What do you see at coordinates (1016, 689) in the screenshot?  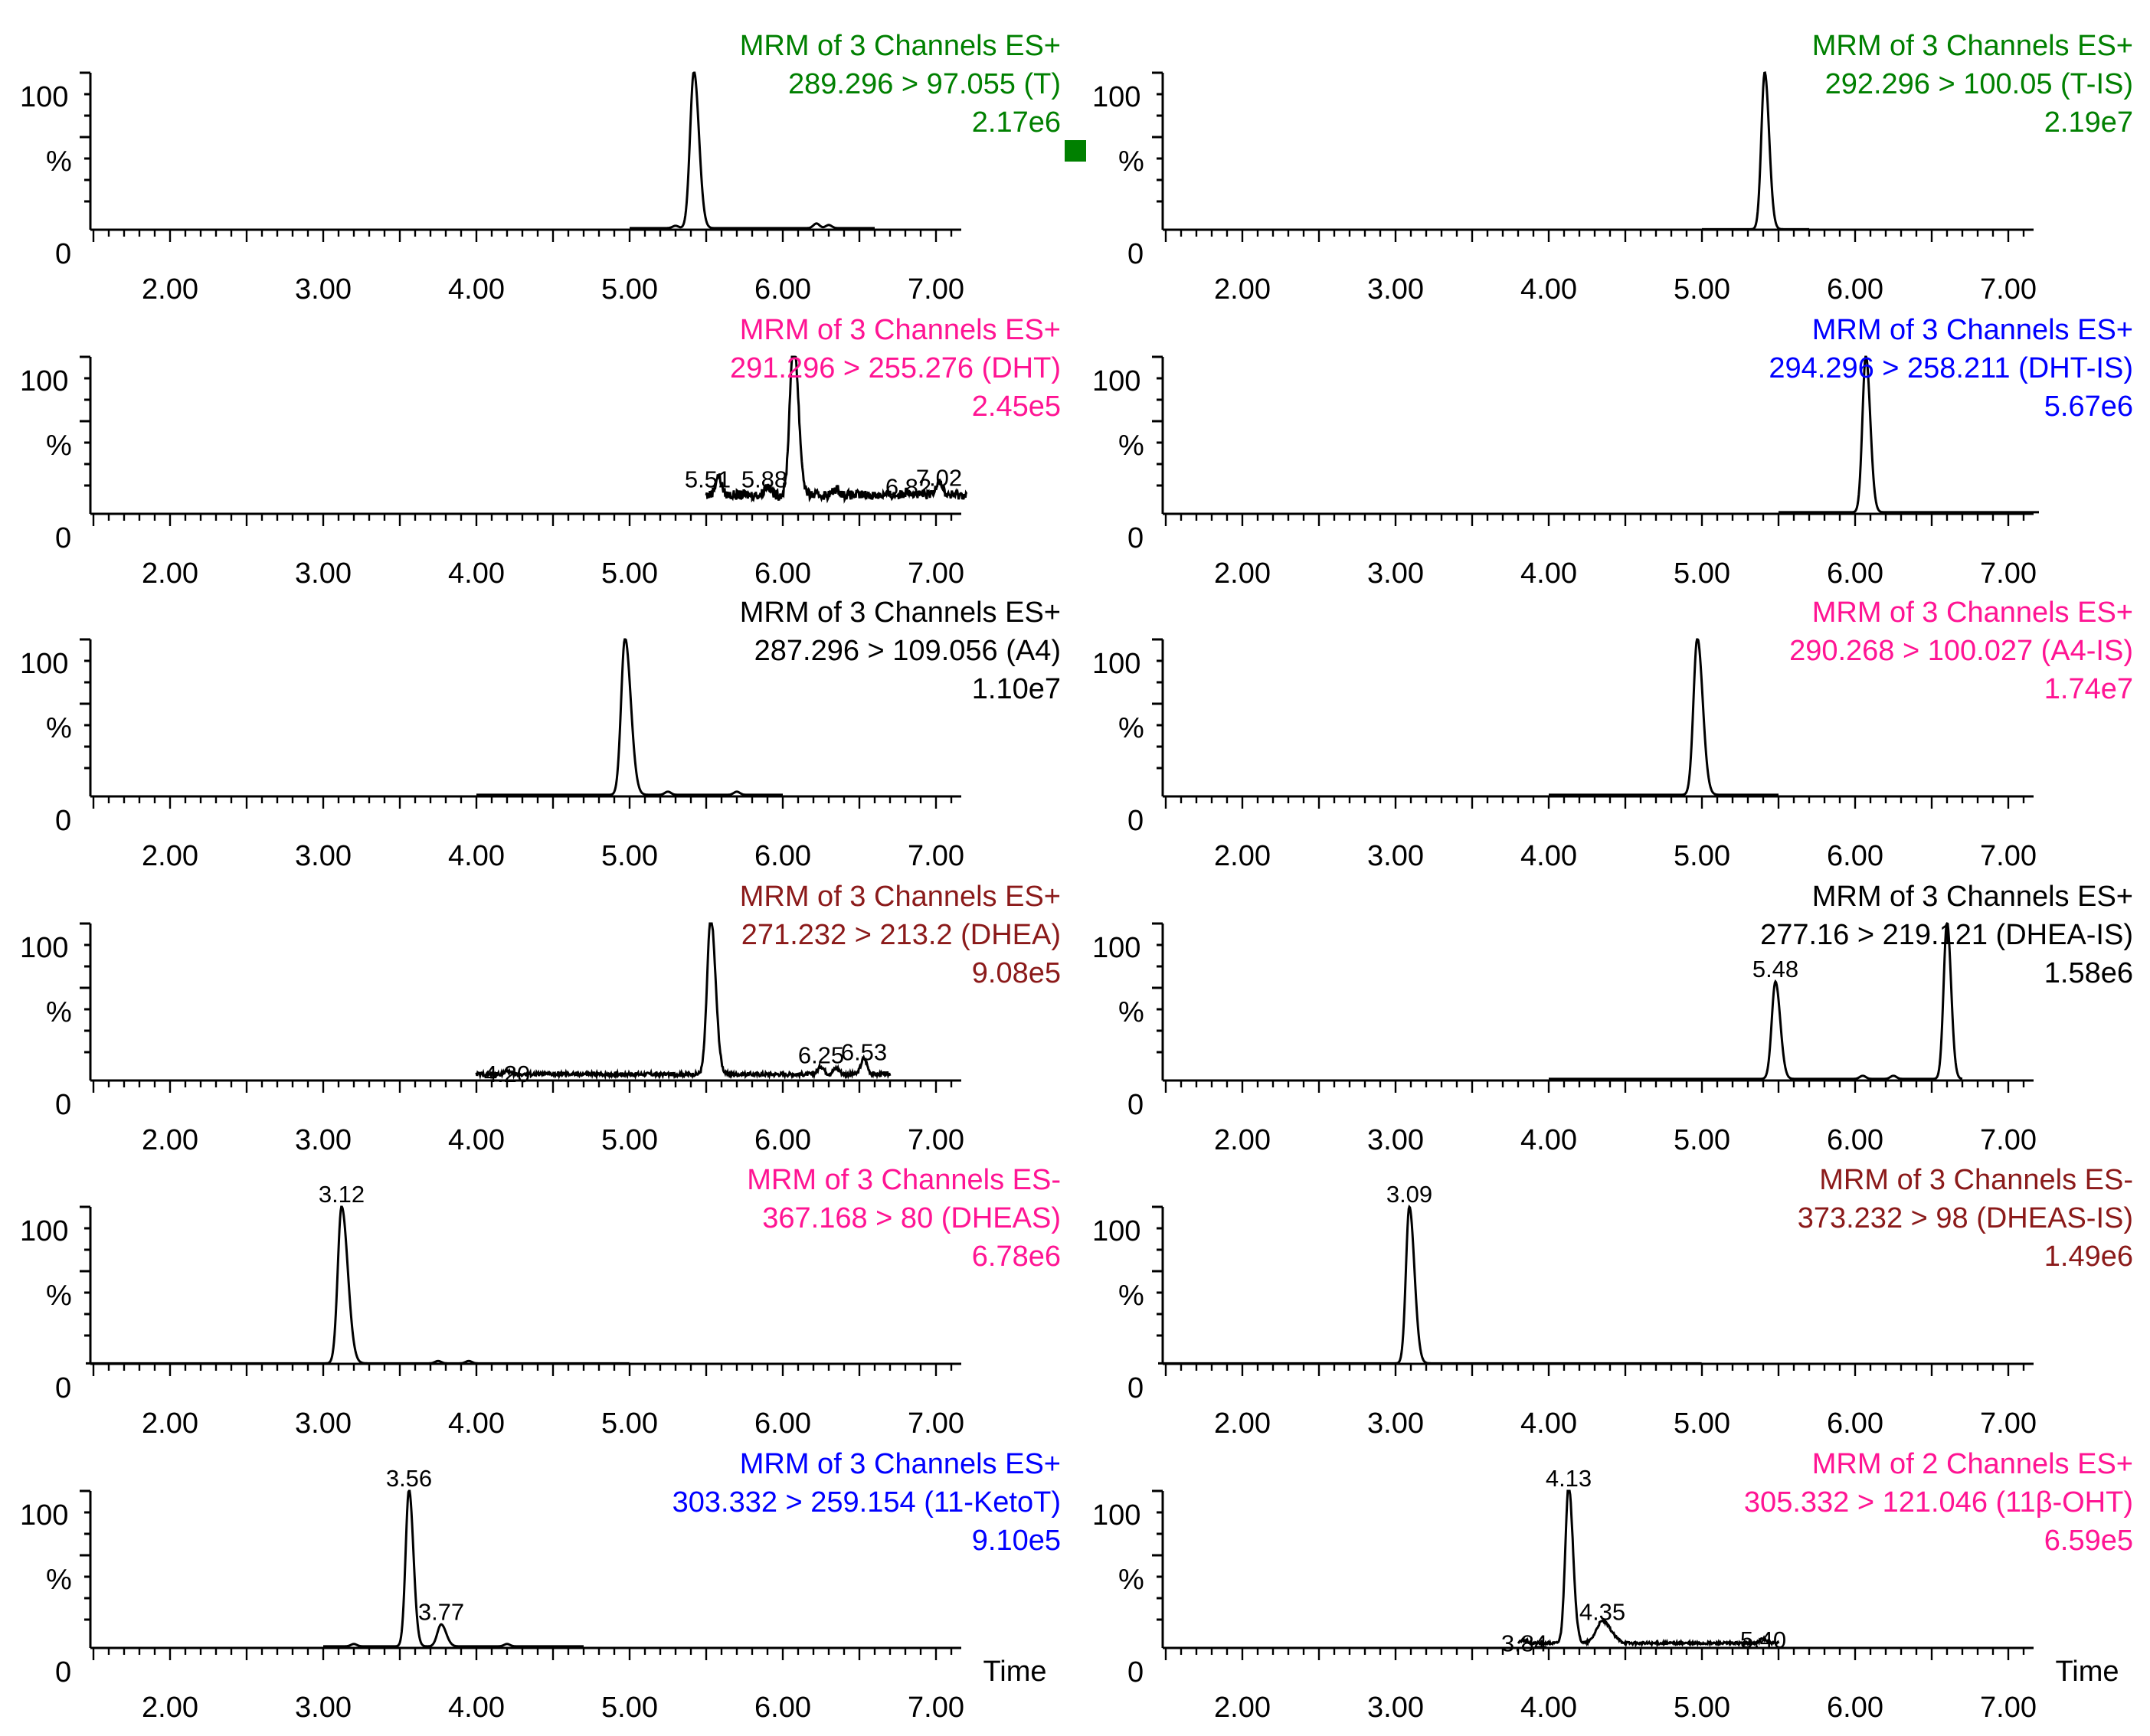 I see `header-line-3: 1.10e7` at bounding box center [1016, 689].